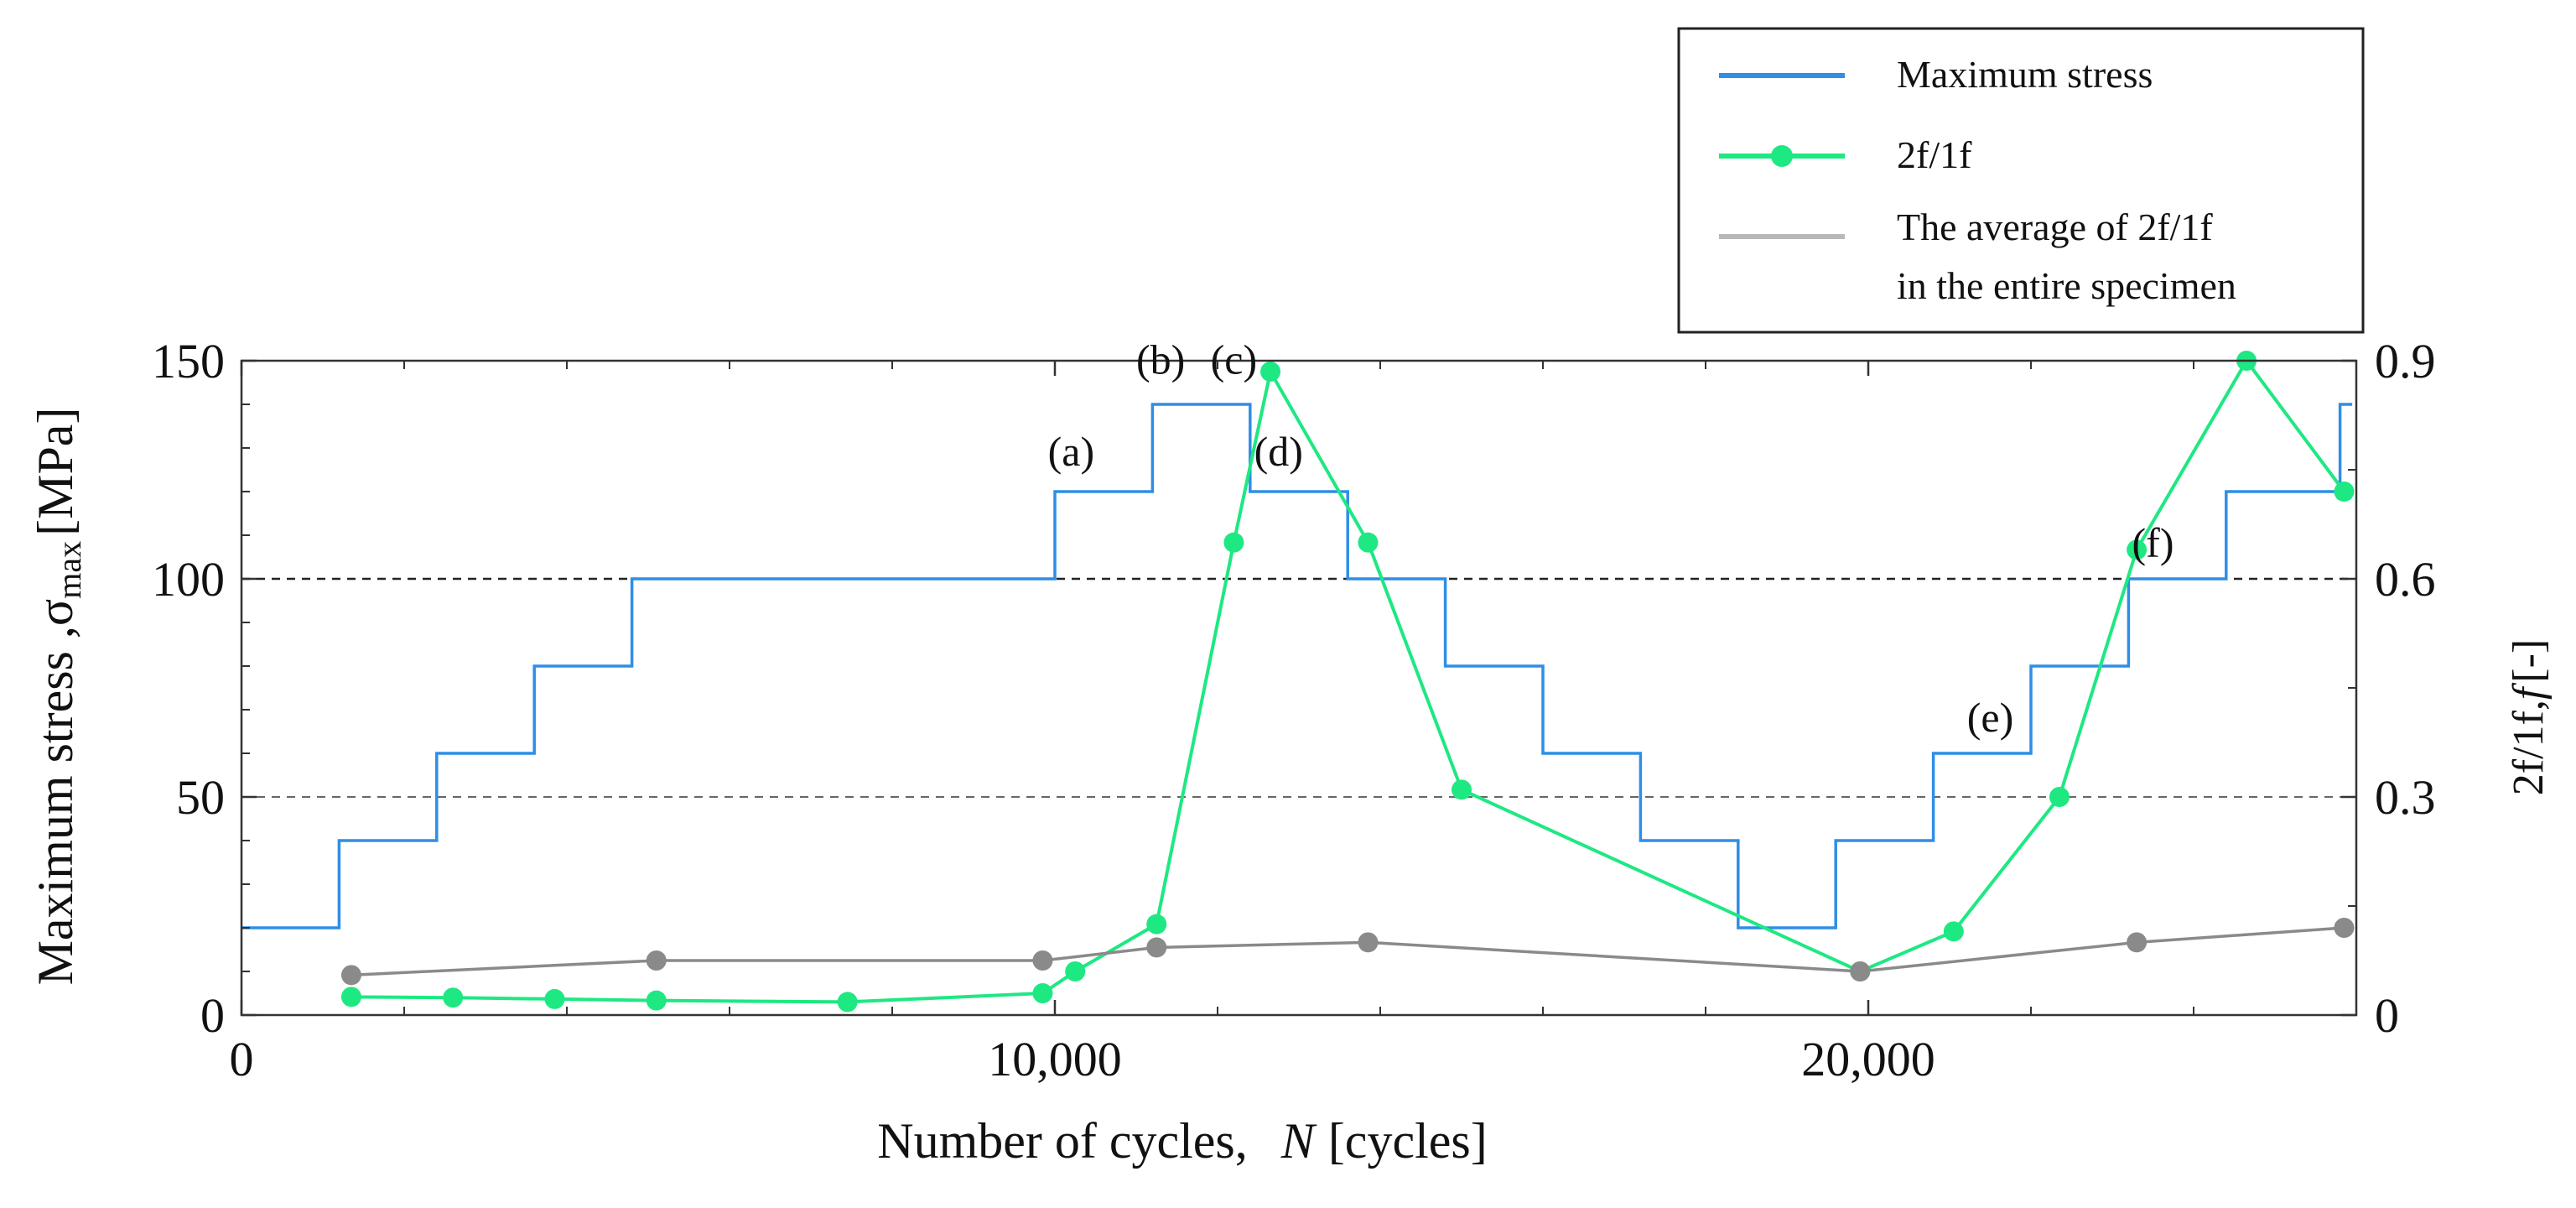 The image size is (2576, 1208). Describe the element at coordinates (2066, 286) in the screenshot. I see `legend-label-average-line2: in the entire specimen` at that location.